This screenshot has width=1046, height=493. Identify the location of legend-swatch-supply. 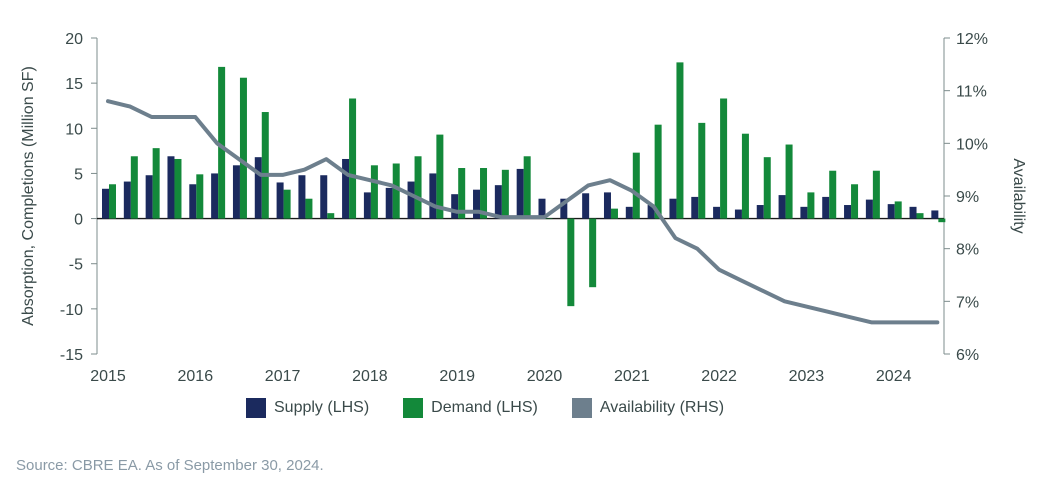
(256, 408).